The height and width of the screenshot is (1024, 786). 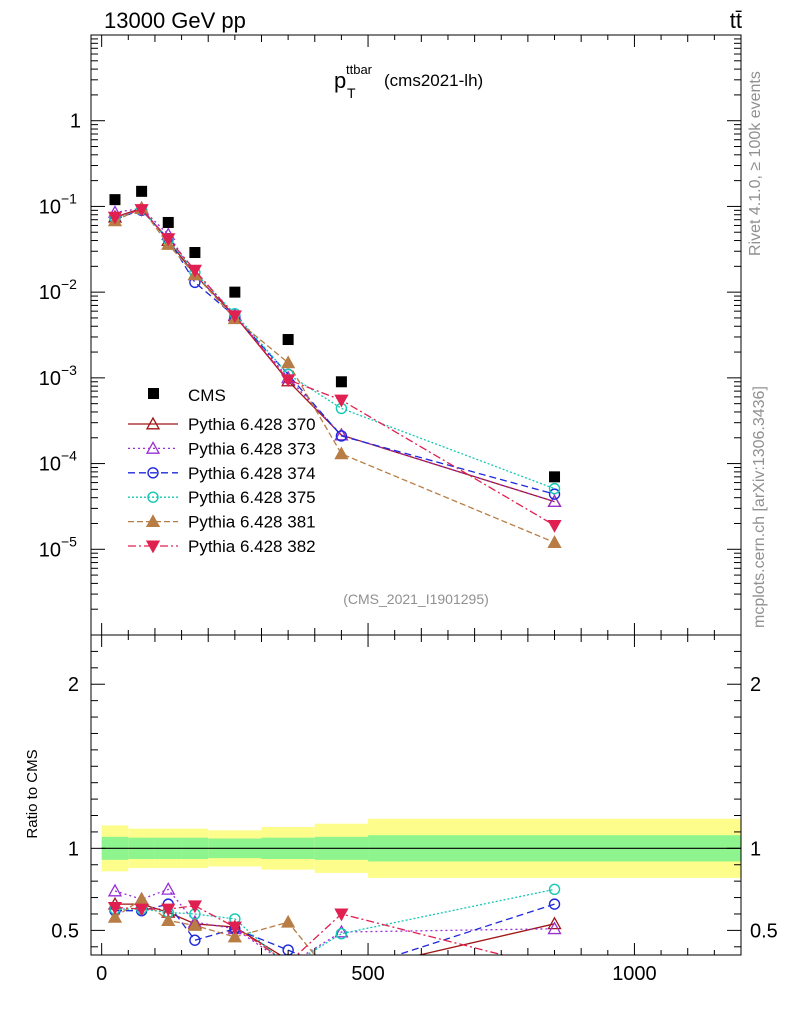 I want to click on y-tick-label-base: 1, so click(x=75, y=122).